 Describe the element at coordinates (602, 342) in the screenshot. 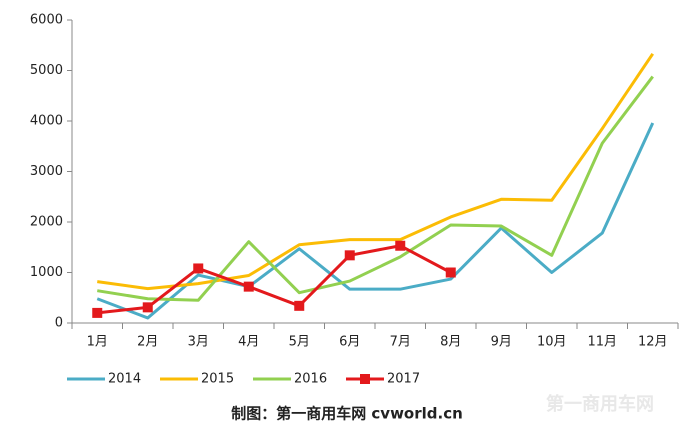

I see `x-tick-label: 11月` at that location.